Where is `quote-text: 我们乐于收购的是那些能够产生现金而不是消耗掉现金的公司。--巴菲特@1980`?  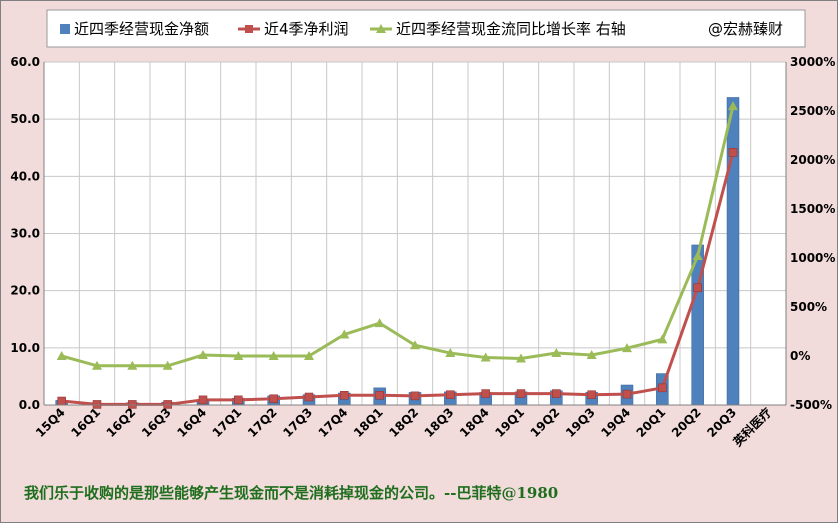
quote-text: 我们乐于收购的是那些能够产生现金而不是消耗掉现金的公司。--巴菲特@1980 is located at coordinates (291, 493).